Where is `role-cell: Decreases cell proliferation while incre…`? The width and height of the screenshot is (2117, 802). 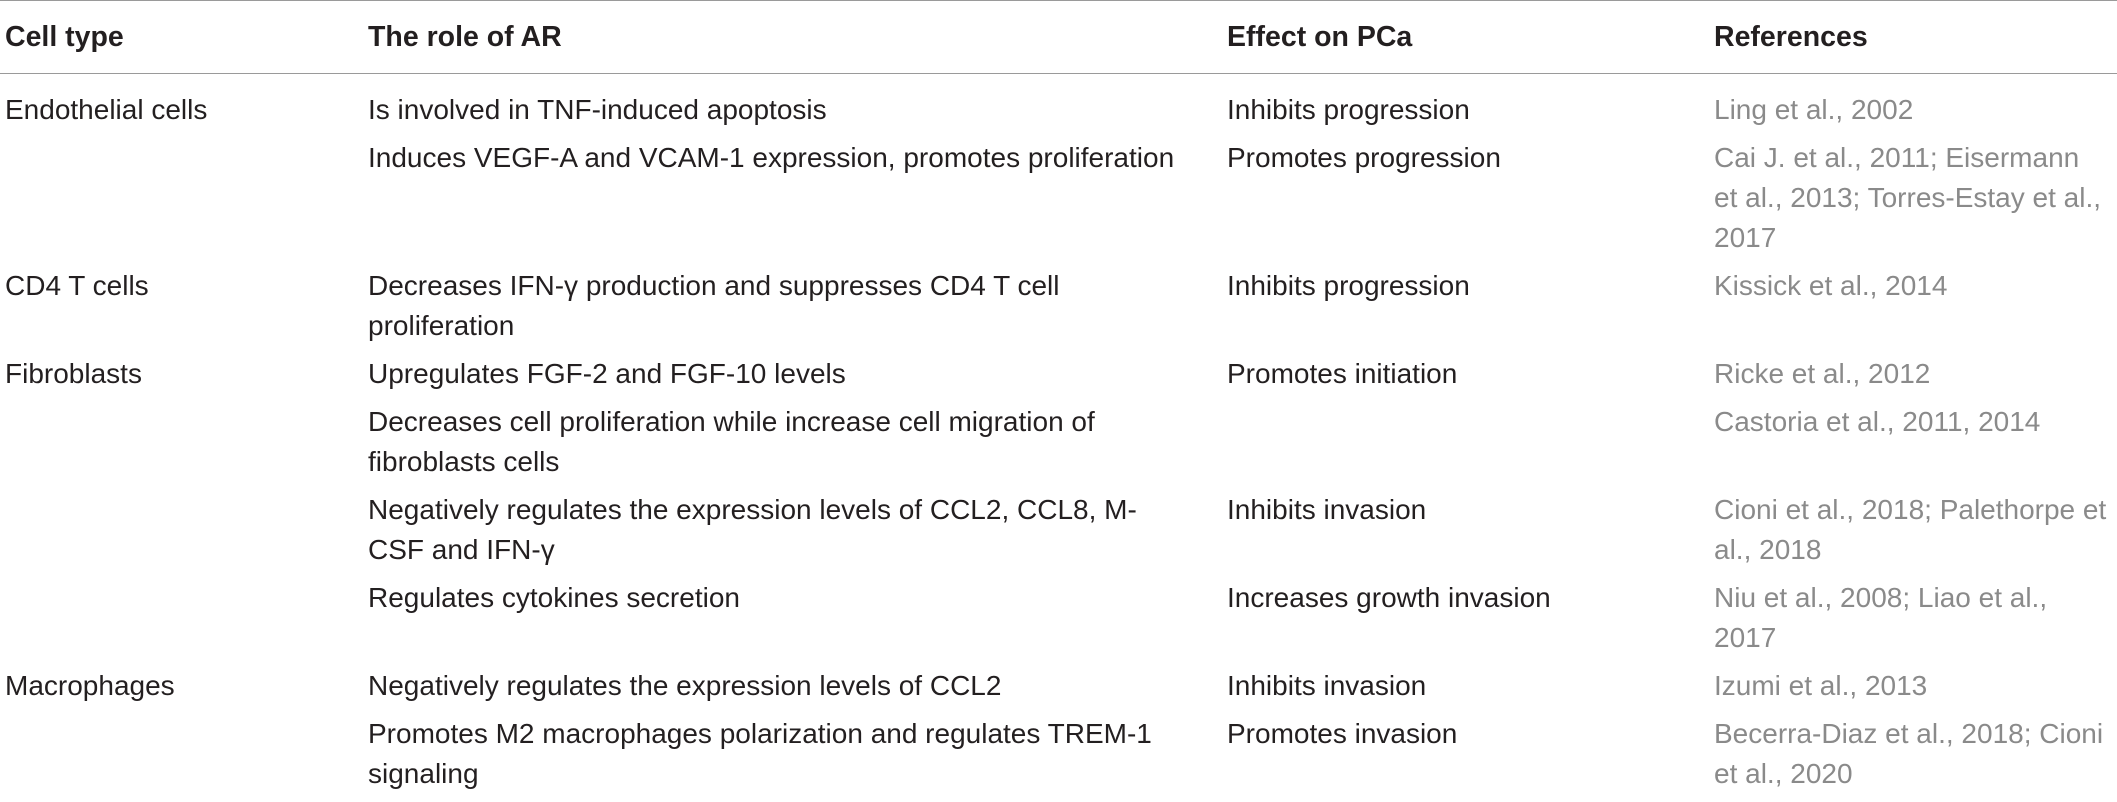 role-cell: Decreases cell proliferation while incre… is located at coordinates (797, 446).